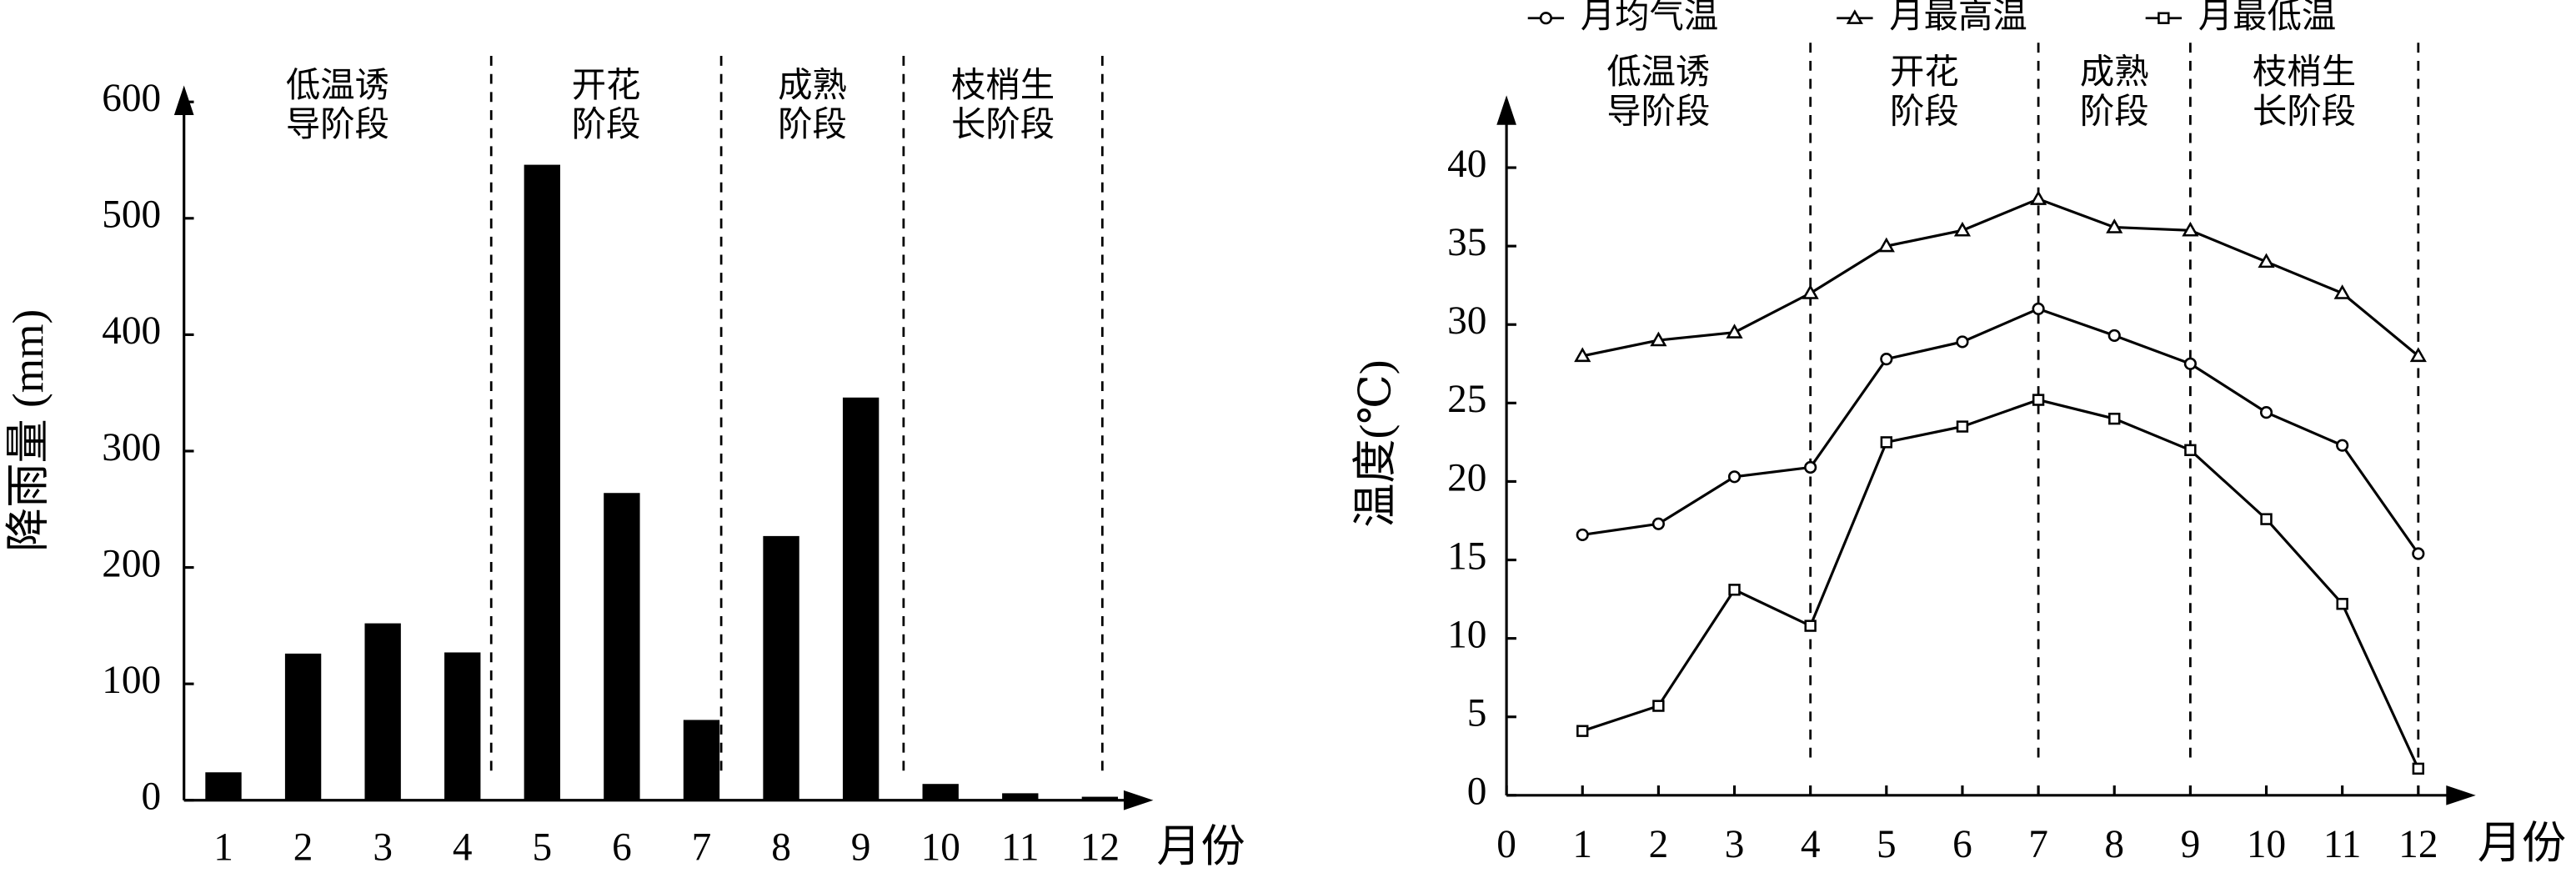 The width and height of the screenshot is (2576, 878). Describe the element at coordinates (1466, 243) in the screenshot. I see `y-tick-label: 35` at that location.